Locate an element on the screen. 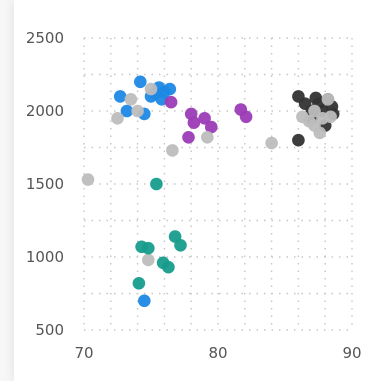 This screenshot has height=381, width=372. x-tick-label: 90 is located at coordinates (351, 353).